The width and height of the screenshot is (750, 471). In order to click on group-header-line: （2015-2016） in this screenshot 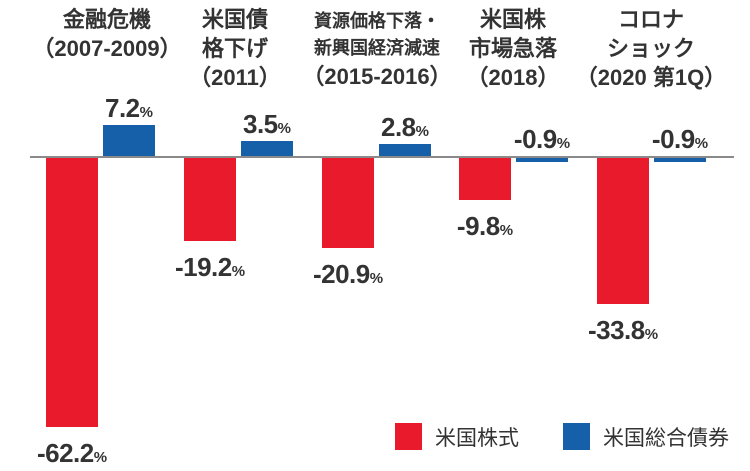, I will do `click(377, 76)`.